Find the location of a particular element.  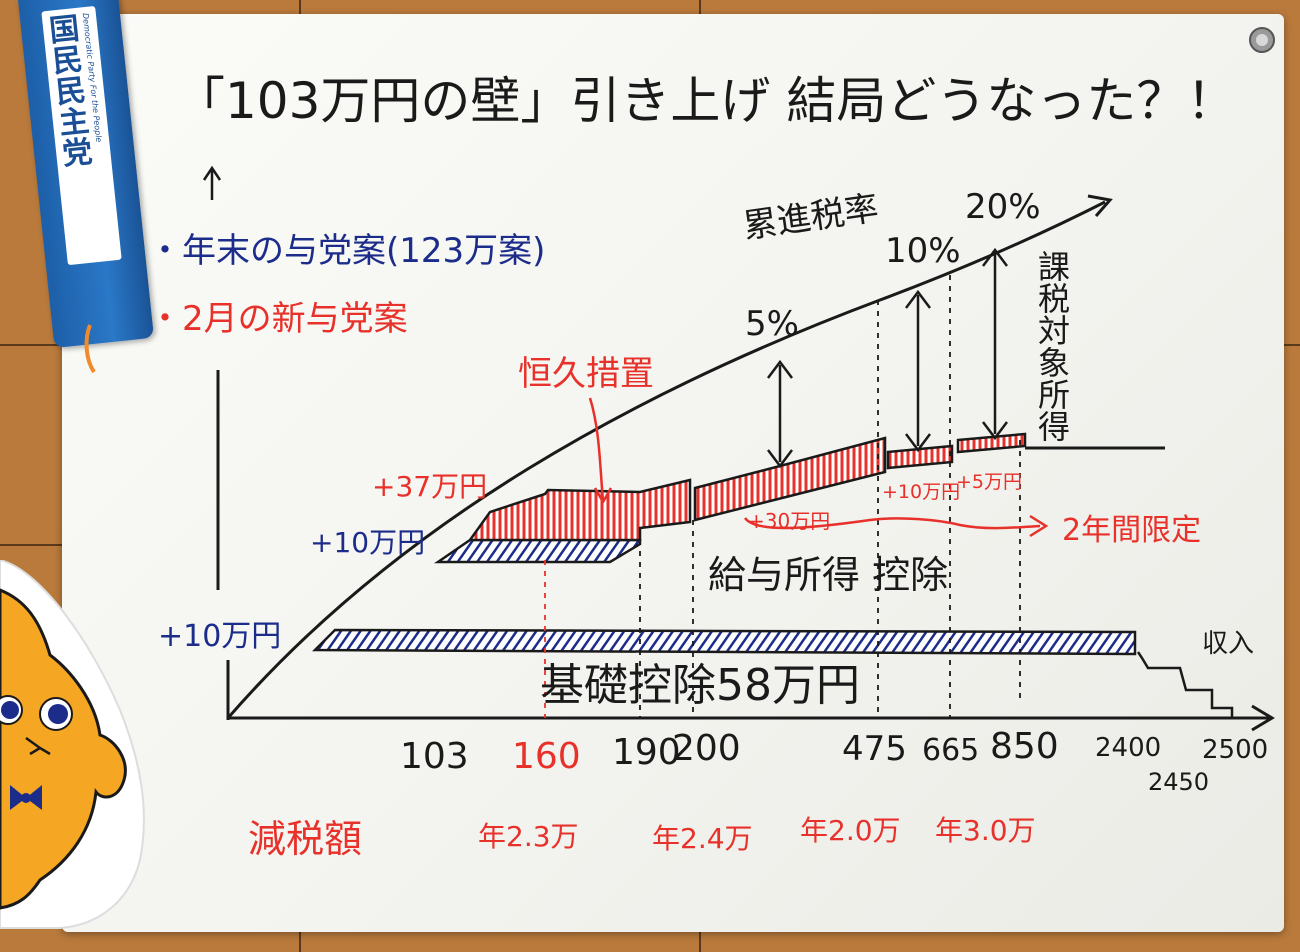

basic-deduction-band is located at coordinates (724, 642).